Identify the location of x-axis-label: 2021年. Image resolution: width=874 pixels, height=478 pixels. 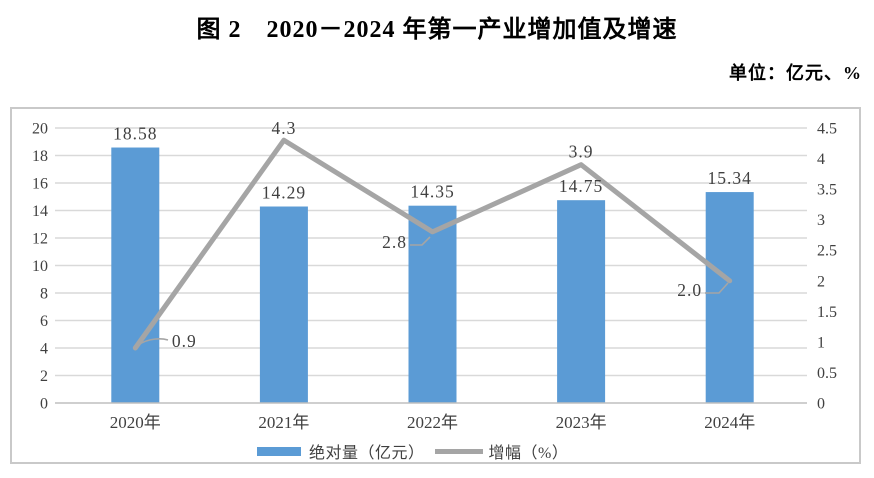
(283, 422).